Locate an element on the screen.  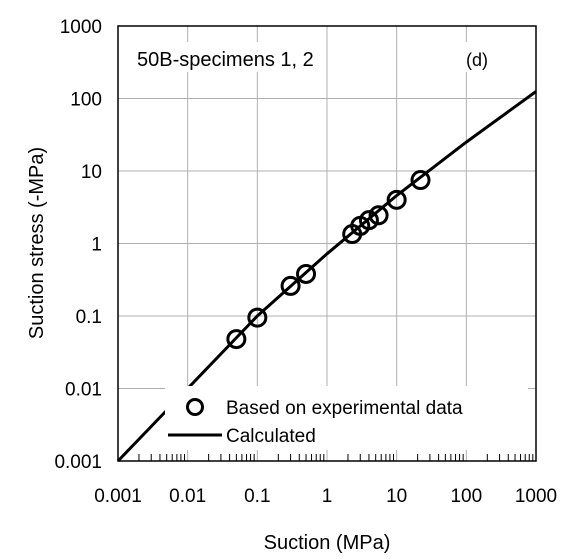
x-tick-label: 100 is located at coordinates (466, 496).